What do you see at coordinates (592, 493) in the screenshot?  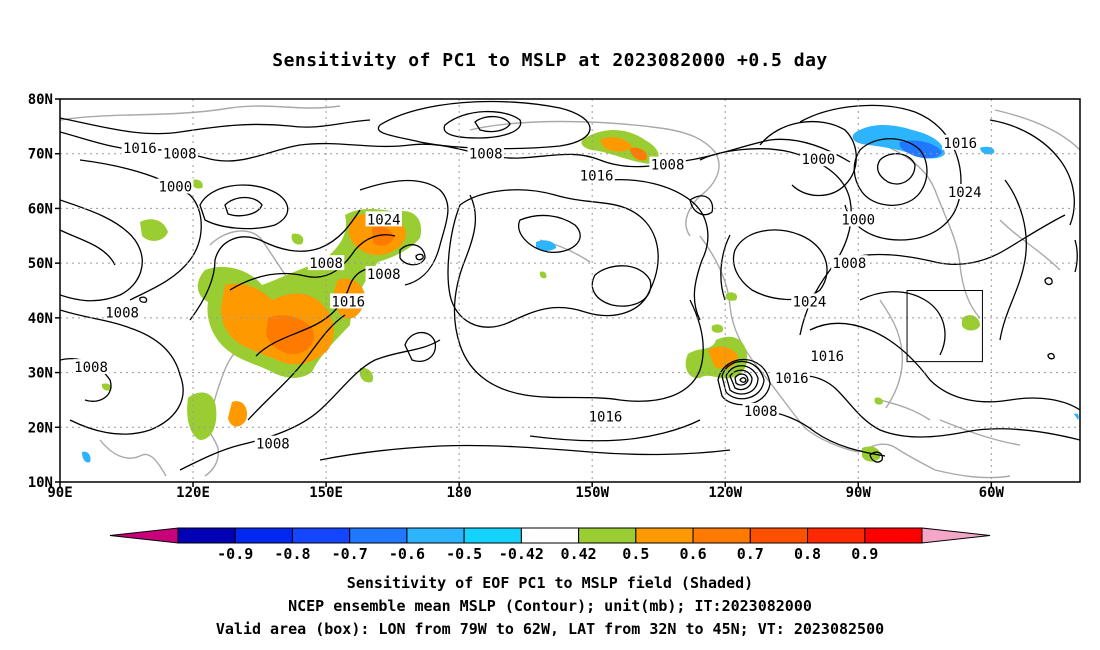 I see `lon-tick-label: 150W` at bounding box center [592, 493].